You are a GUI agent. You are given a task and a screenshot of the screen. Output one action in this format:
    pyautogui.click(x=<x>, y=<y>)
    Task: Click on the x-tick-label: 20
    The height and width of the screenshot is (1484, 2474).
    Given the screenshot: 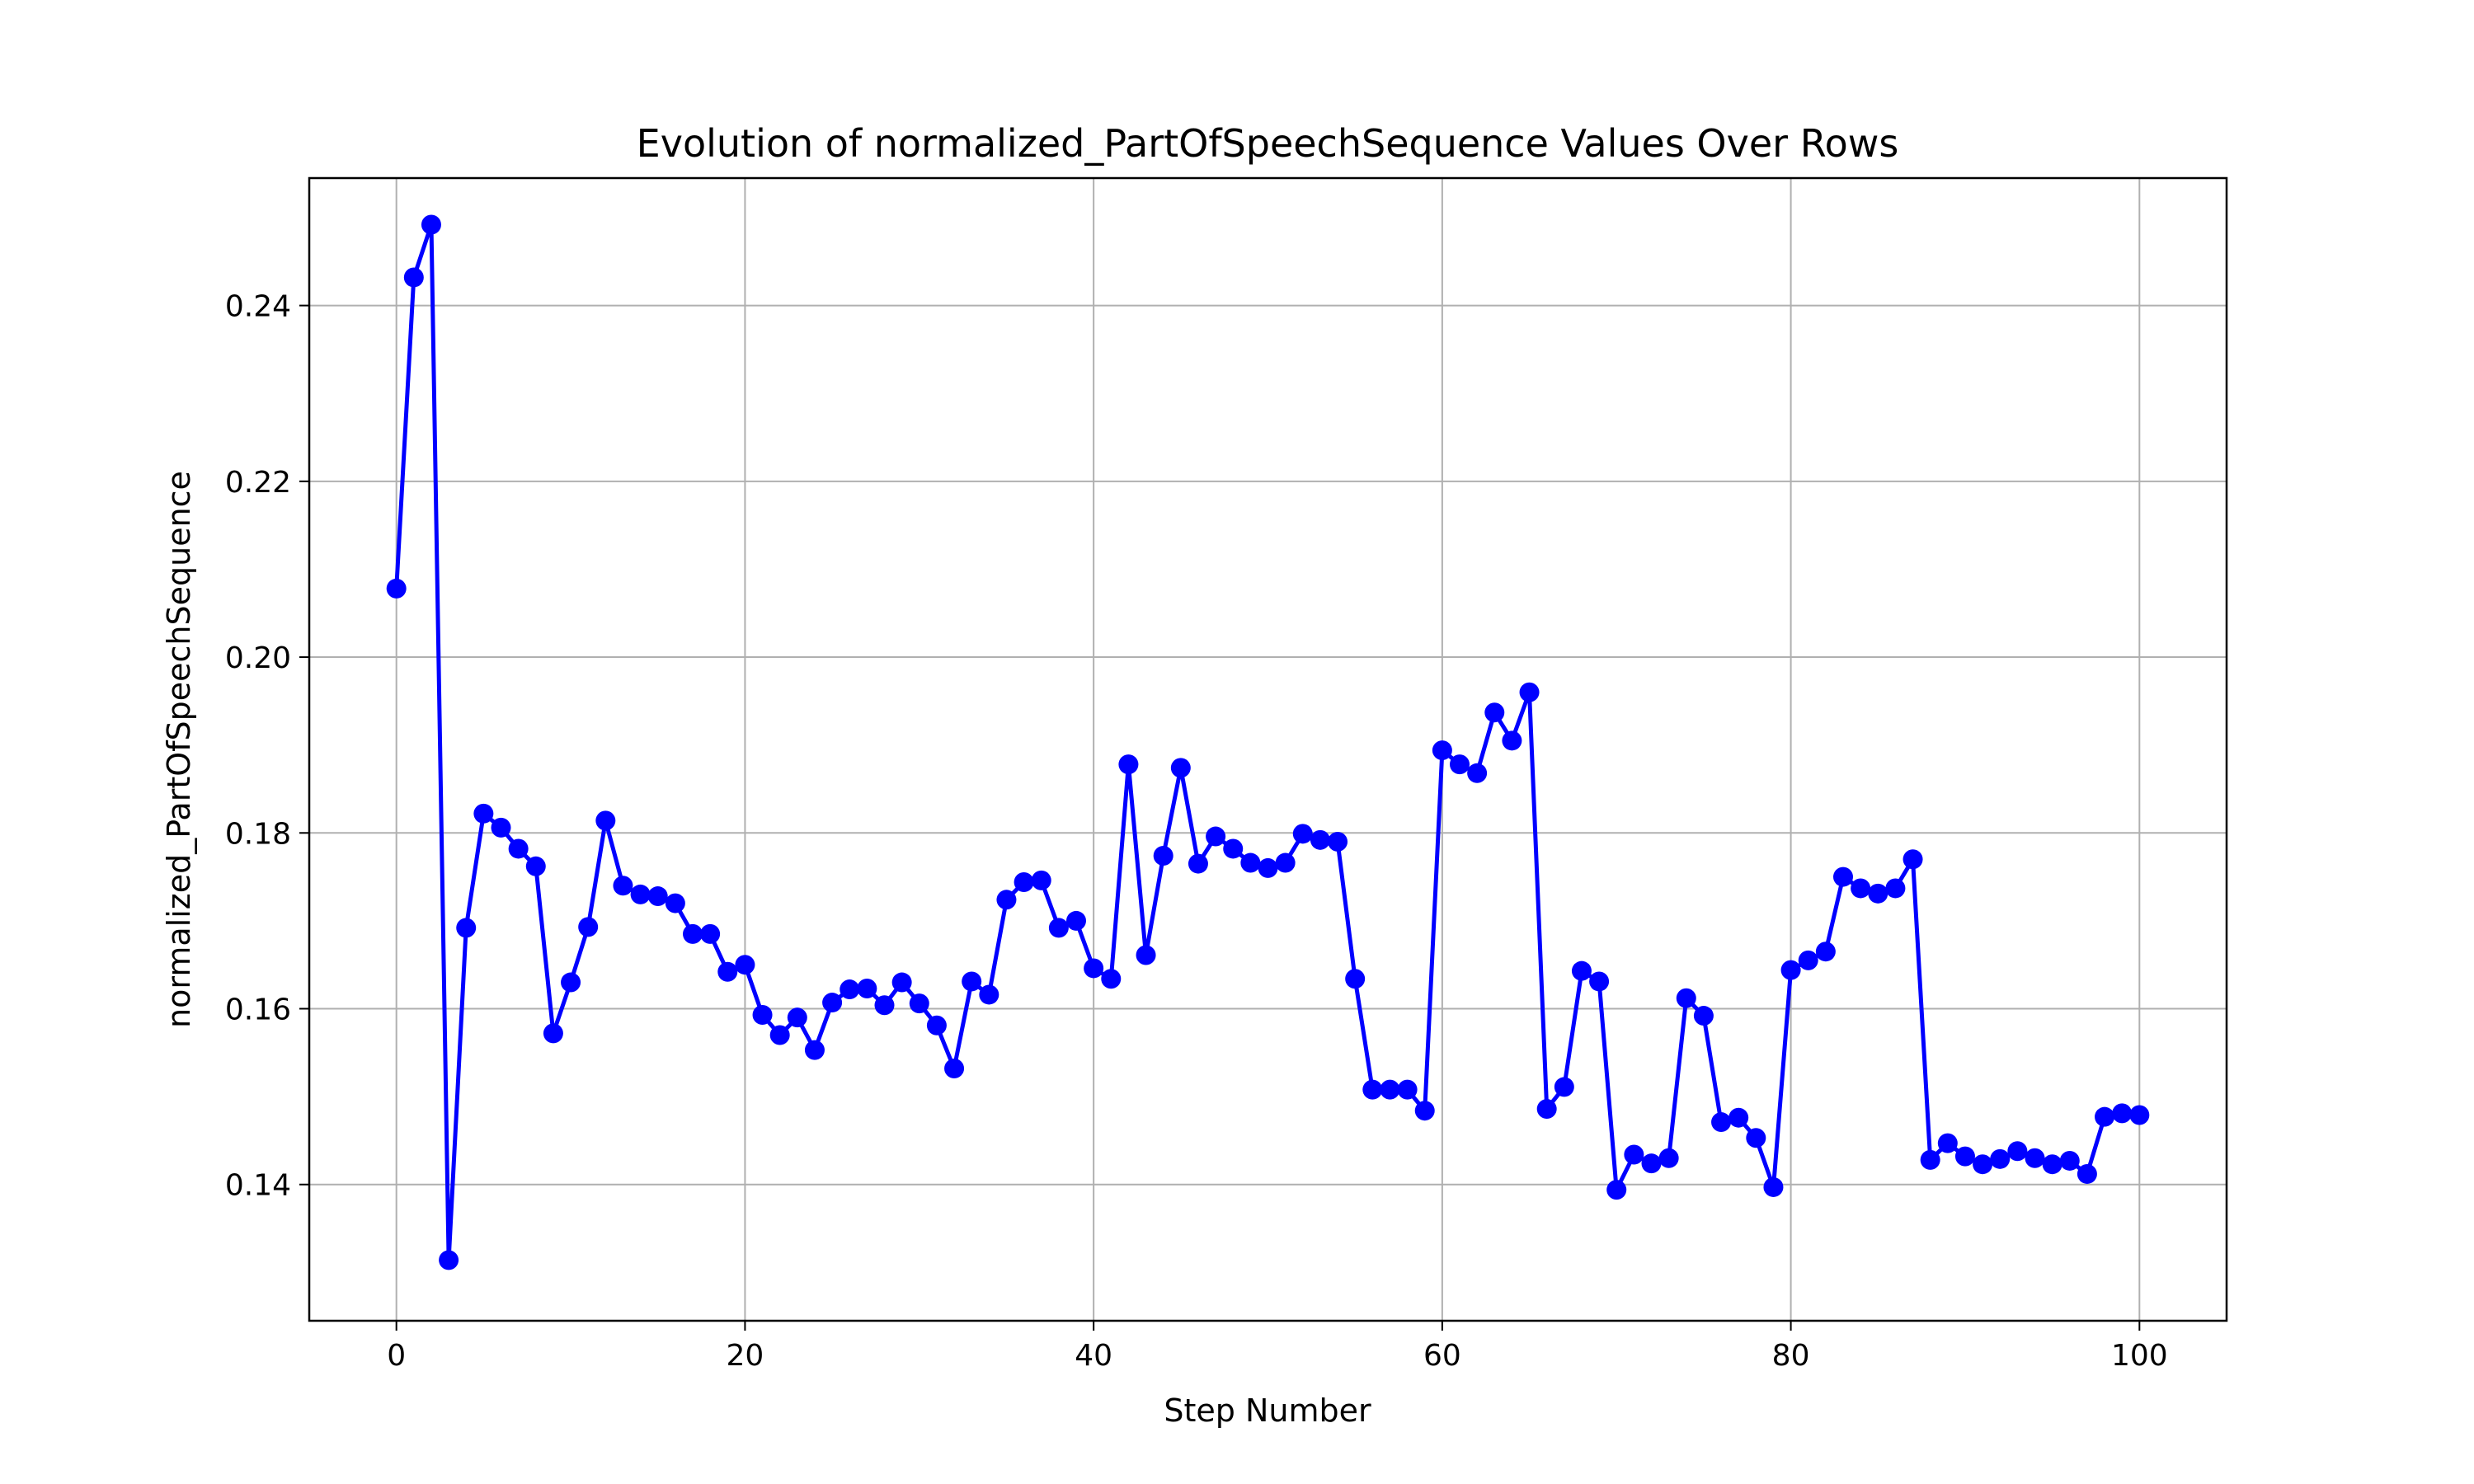 What is the action you would take?
    pyautogui.click(x=745, y=1356)
    